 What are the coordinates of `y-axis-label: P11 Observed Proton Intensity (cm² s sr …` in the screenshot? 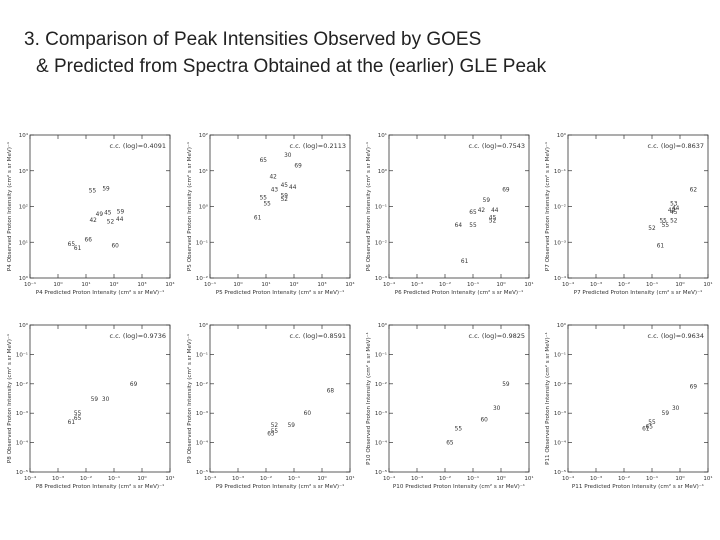 It's located at (547, 398).